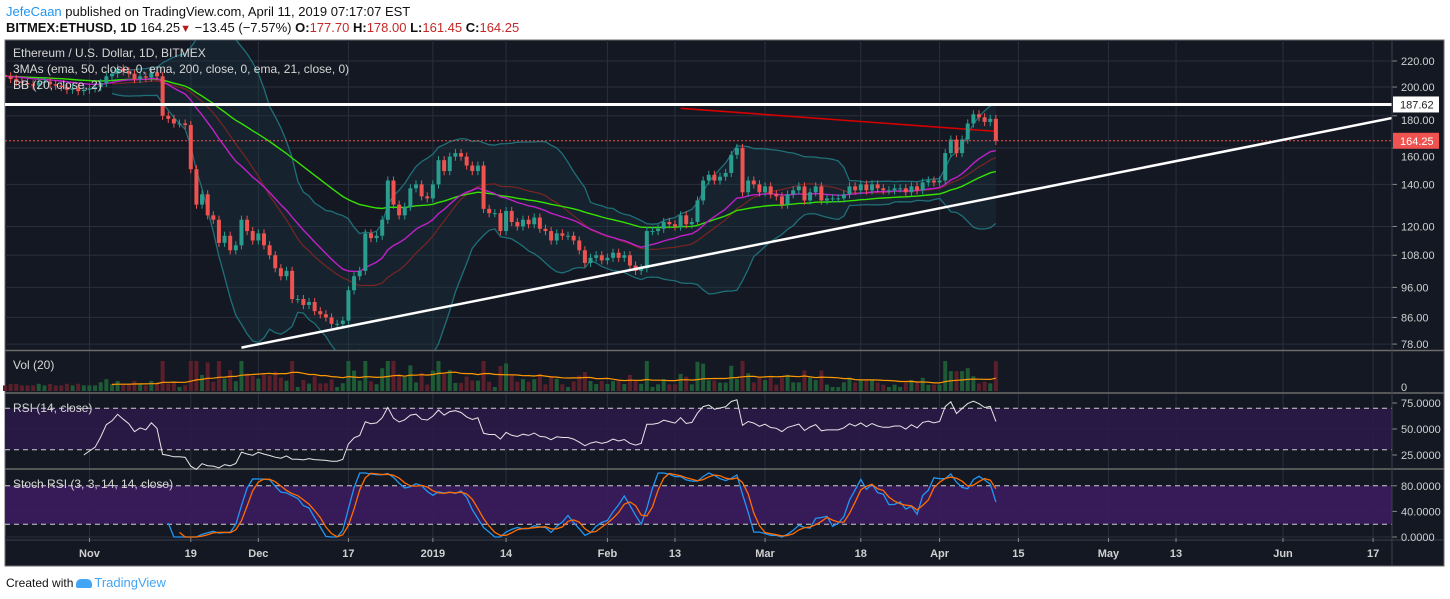 Image resolution: width=1450 pixels, height=599 pixels. Describe the element at coordinates (93, 484) in the screenshot. I see `stoch-rsi-legend: Stoch RSI (3, 3, 14, 14, close)` at that location.